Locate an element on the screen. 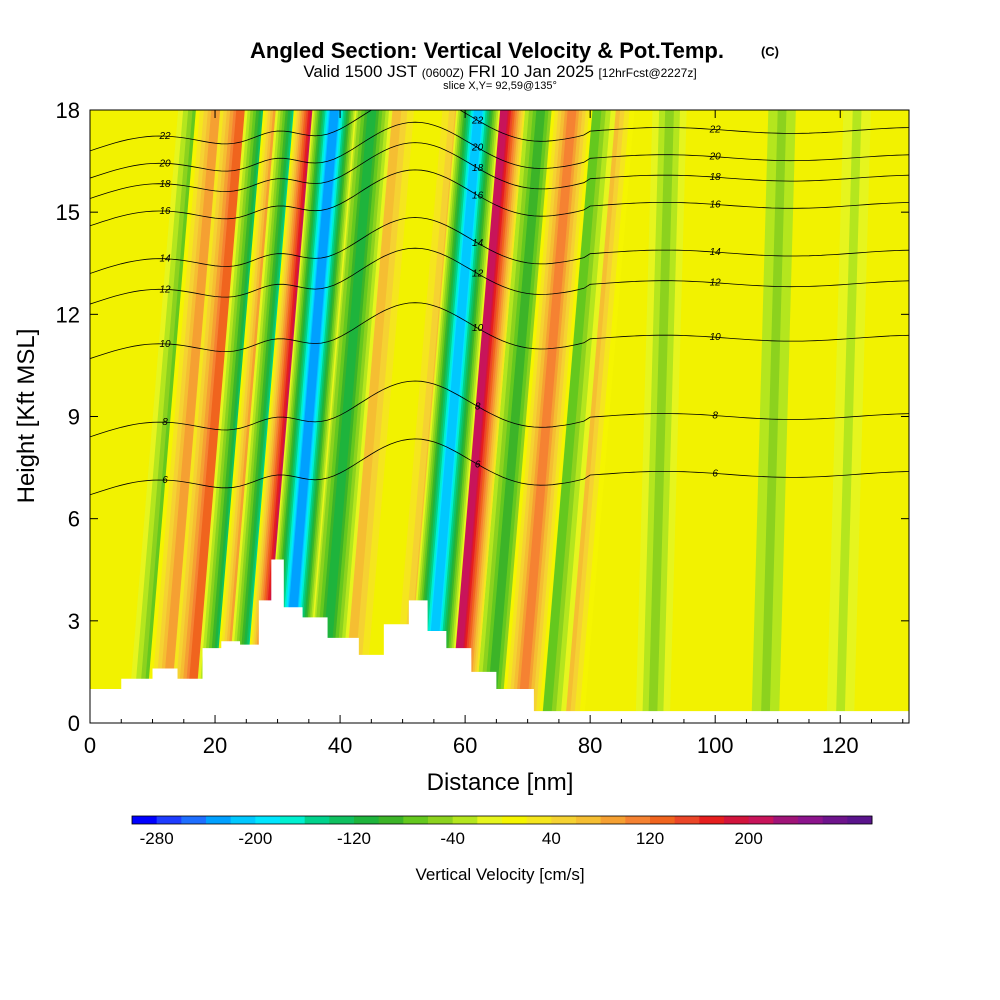  colorbar-tick-label: 120 is located at coordinates (650, 838).